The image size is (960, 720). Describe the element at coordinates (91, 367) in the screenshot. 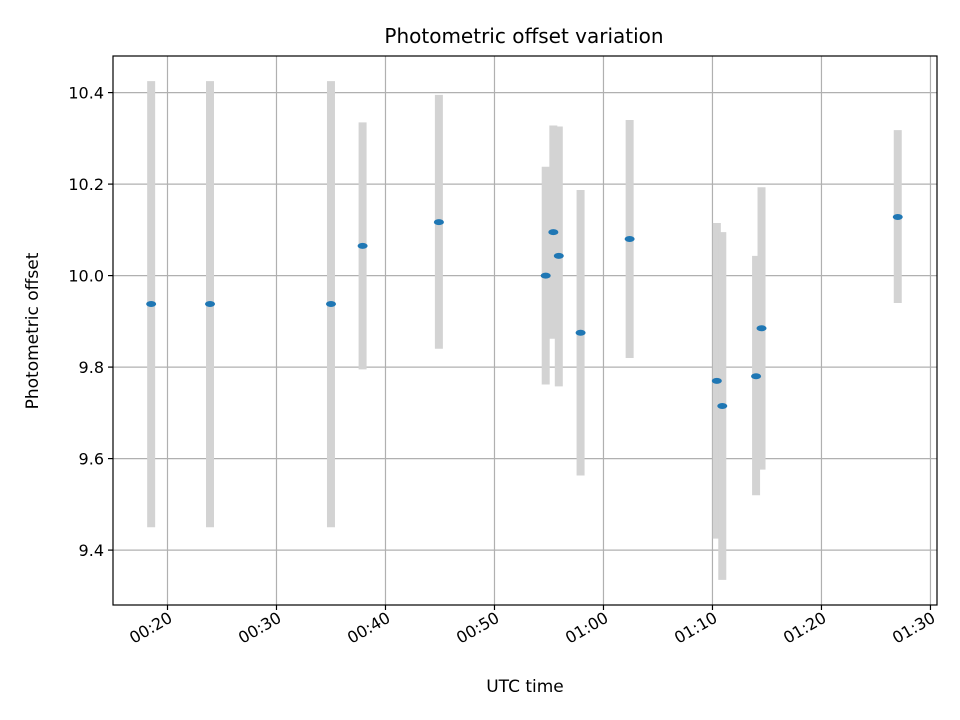

I see `y-tick-label: 9.8` at that location.